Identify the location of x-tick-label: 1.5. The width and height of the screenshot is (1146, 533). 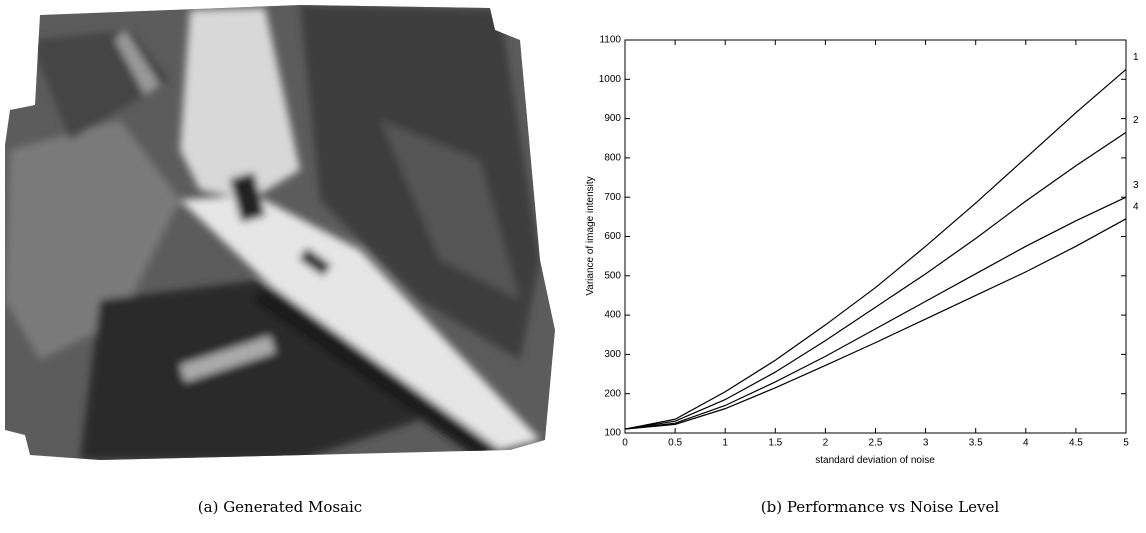
(775, 443).